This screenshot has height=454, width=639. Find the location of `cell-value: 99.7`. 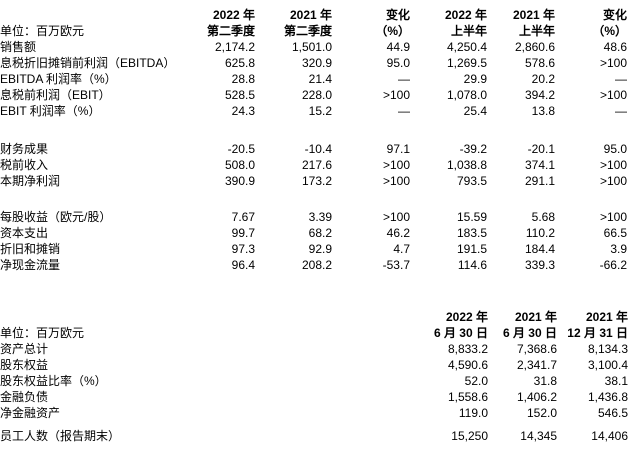

cell-value: 99.7 is located at coordinates (243, 233).